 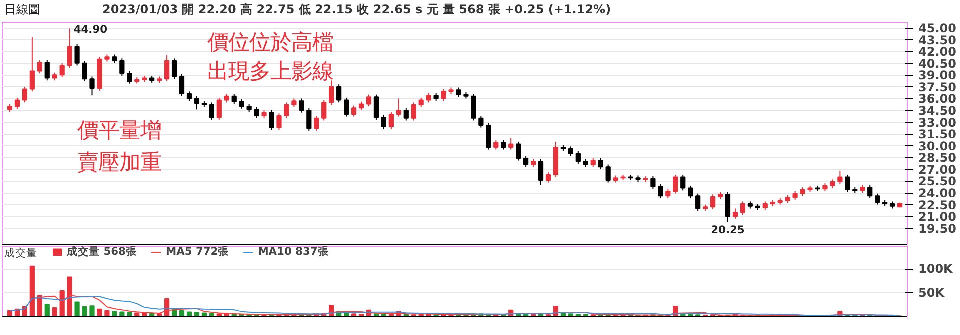 What do you see at coordinates (932, 293) in the screenshot?
I see `y-tick-label: 50K` at bounding box center [932, 293].